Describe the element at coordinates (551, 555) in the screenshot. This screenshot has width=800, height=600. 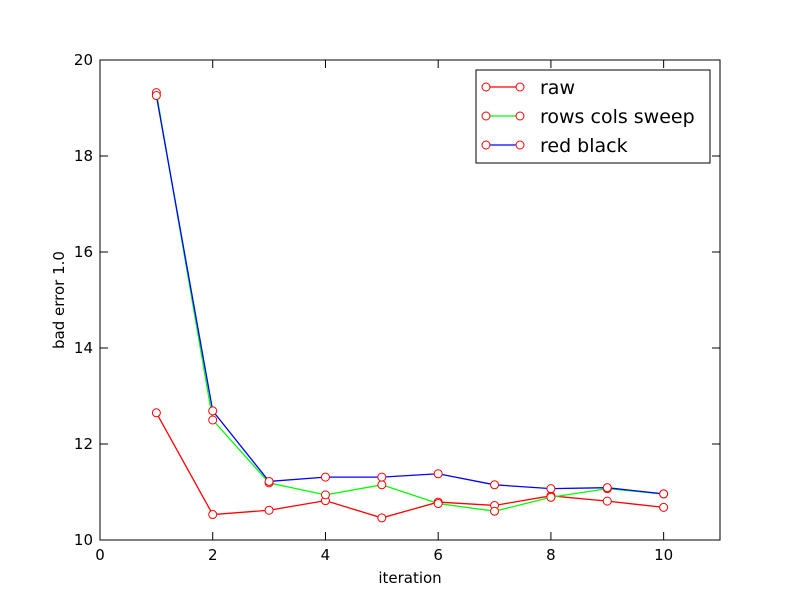
I see `x-tick-label: 8` at that location.